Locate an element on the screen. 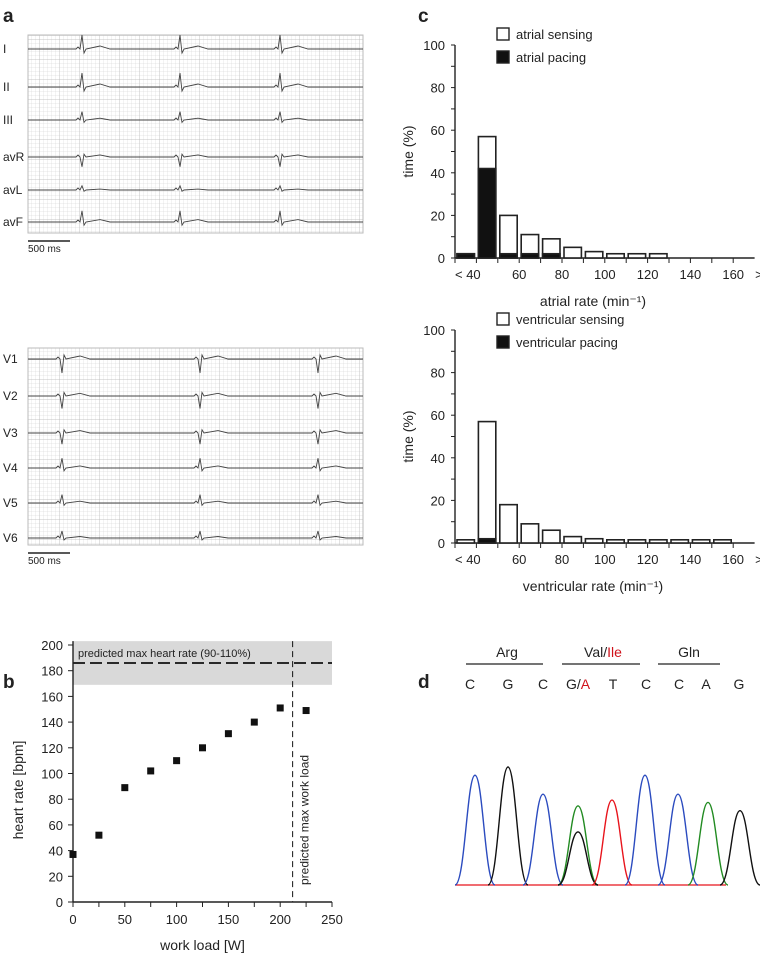  lead-label: I is located at coordinates (4, 49).